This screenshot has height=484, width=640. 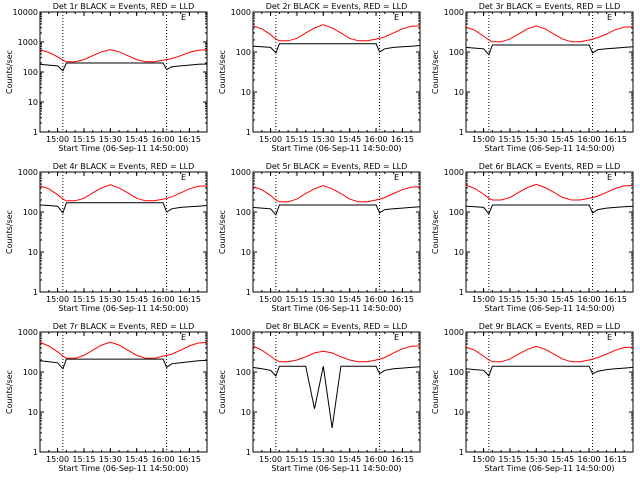 What do you see at coordinates (550, 326) in the screenshot?
I see `panel-title: Det 9r BLACK = Events, RED = LLD` at bounding box center [550, 326].